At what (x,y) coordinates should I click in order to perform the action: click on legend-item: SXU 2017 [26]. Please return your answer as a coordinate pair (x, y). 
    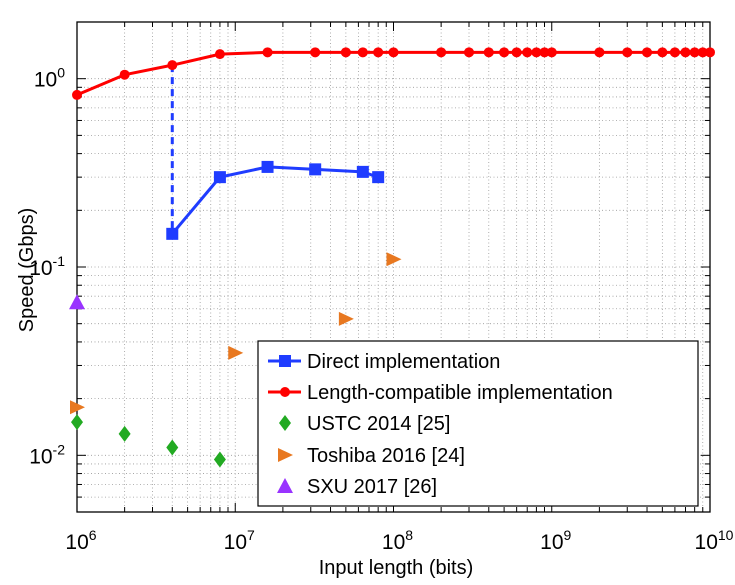
    Looking at the image, I should click on (357, 487).